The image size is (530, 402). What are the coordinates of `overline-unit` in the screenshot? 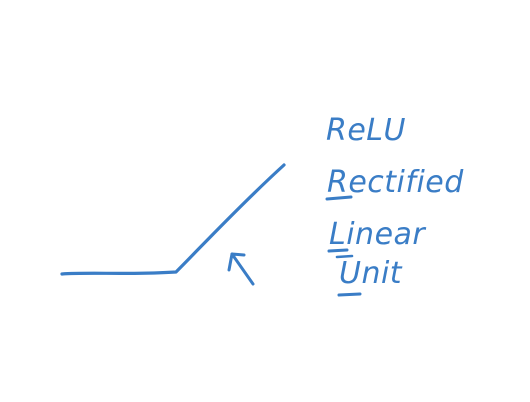 It's located at (344, 256).